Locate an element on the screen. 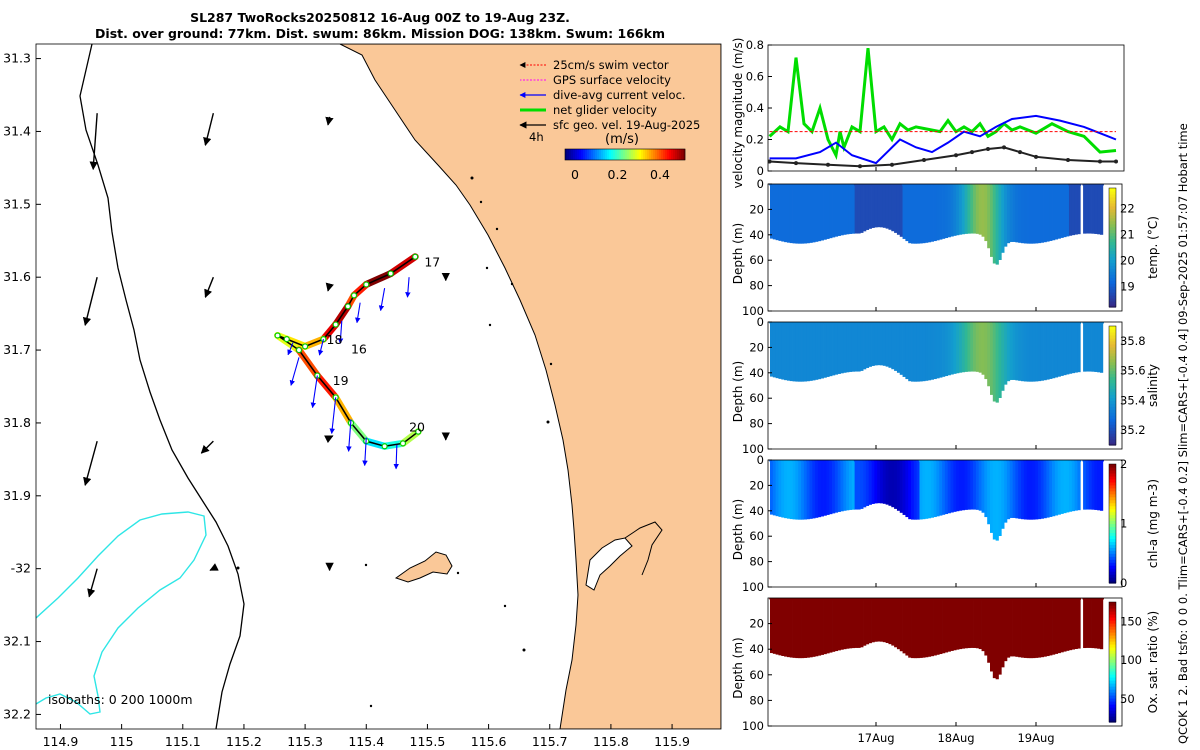 The image size is (1200, 750). map-xtick-label: 115.7 is located at coordinates (550, 741).